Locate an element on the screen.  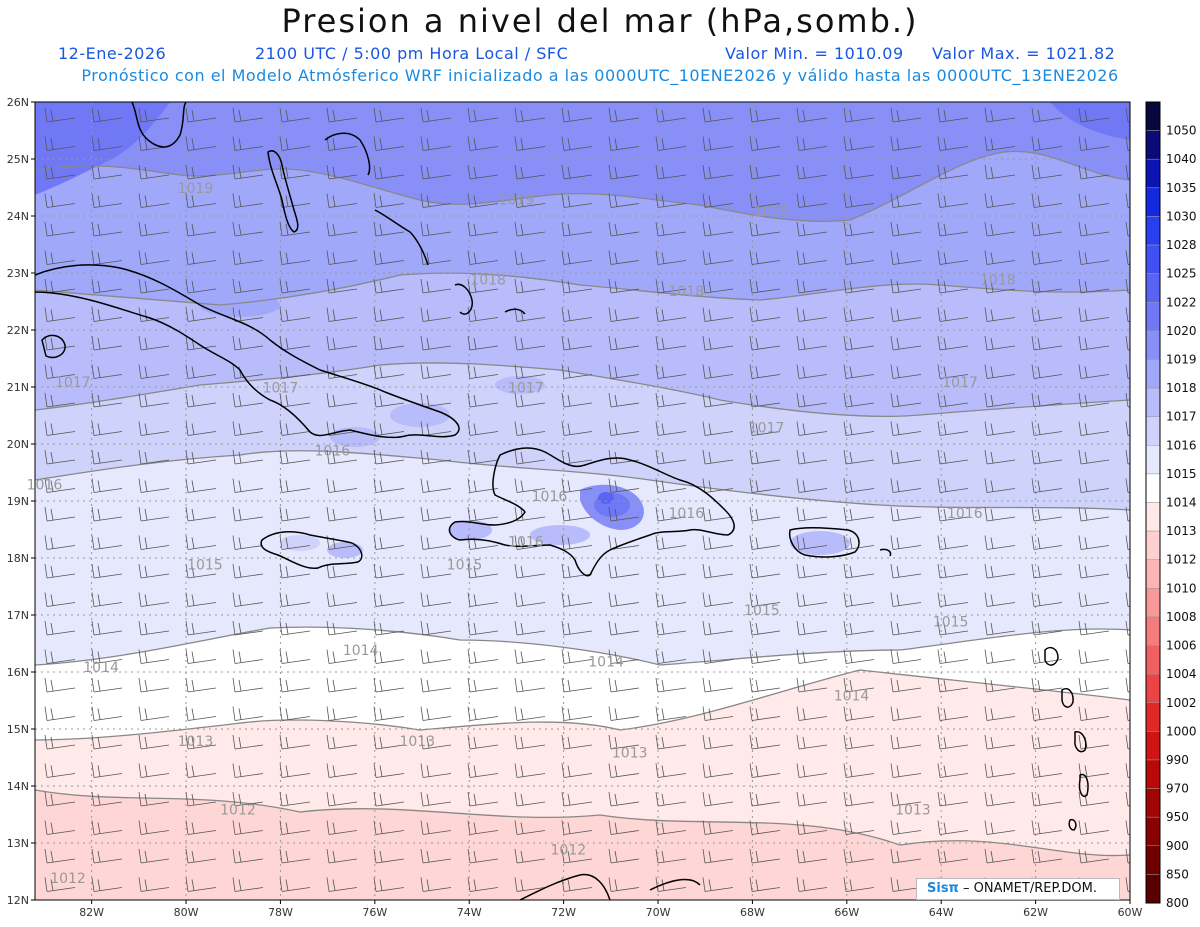
isobar-label: 1012 is located at coordinates (68, 879).